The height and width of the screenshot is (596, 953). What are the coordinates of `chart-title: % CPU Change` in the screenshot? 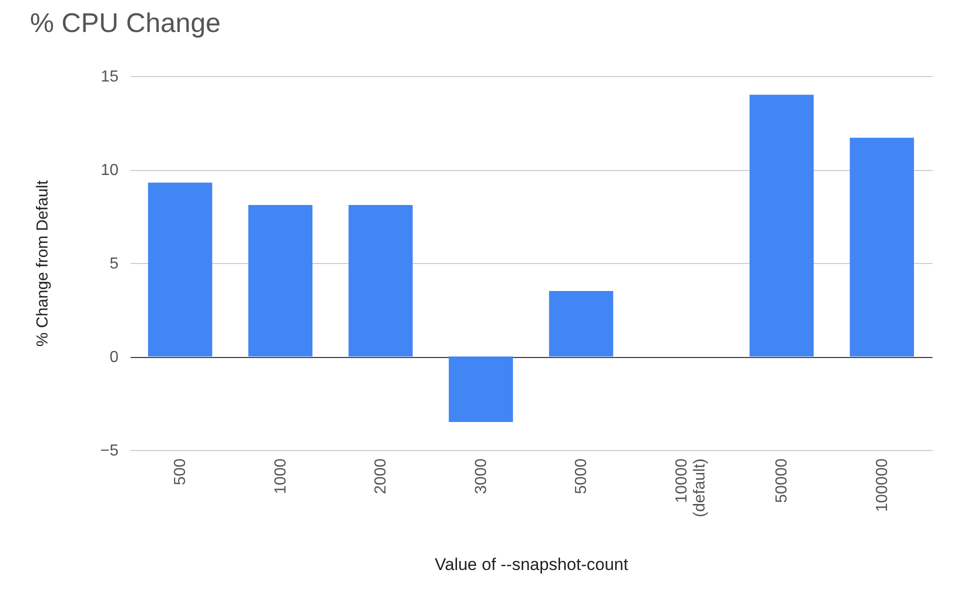 It's located at (125, 23).